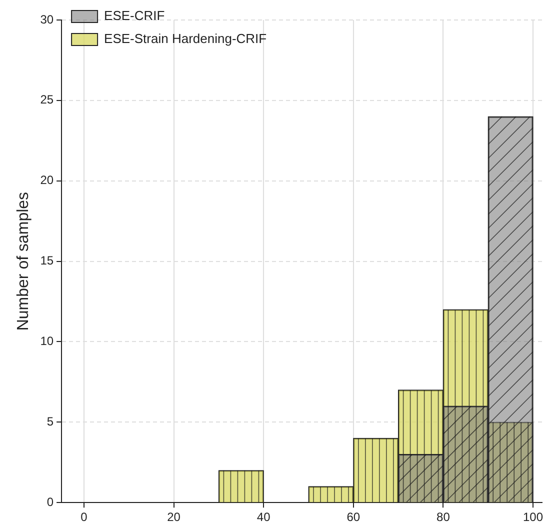  What do you see at coordinates (263, 517) in the screenshot?
I see `x-tick-label: 40` at bounding box center [263, 517].